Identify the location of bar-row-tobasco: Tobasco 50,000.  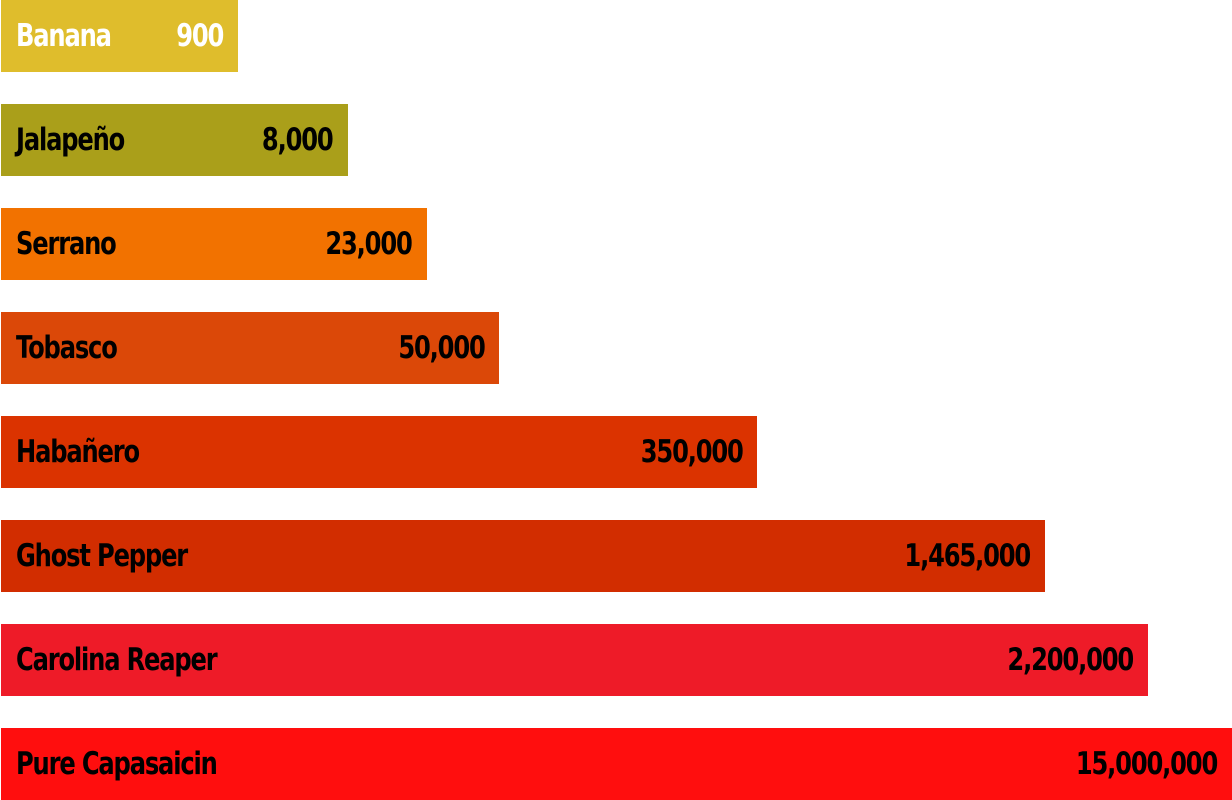
(250, 348).